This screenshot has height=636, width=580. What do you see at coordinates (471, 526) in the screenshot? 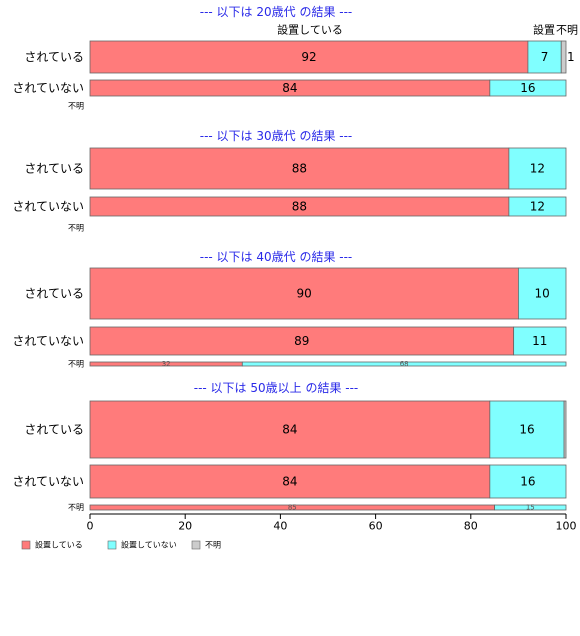
I see `x-tick-label: 80` at bounding box center [471, 526].